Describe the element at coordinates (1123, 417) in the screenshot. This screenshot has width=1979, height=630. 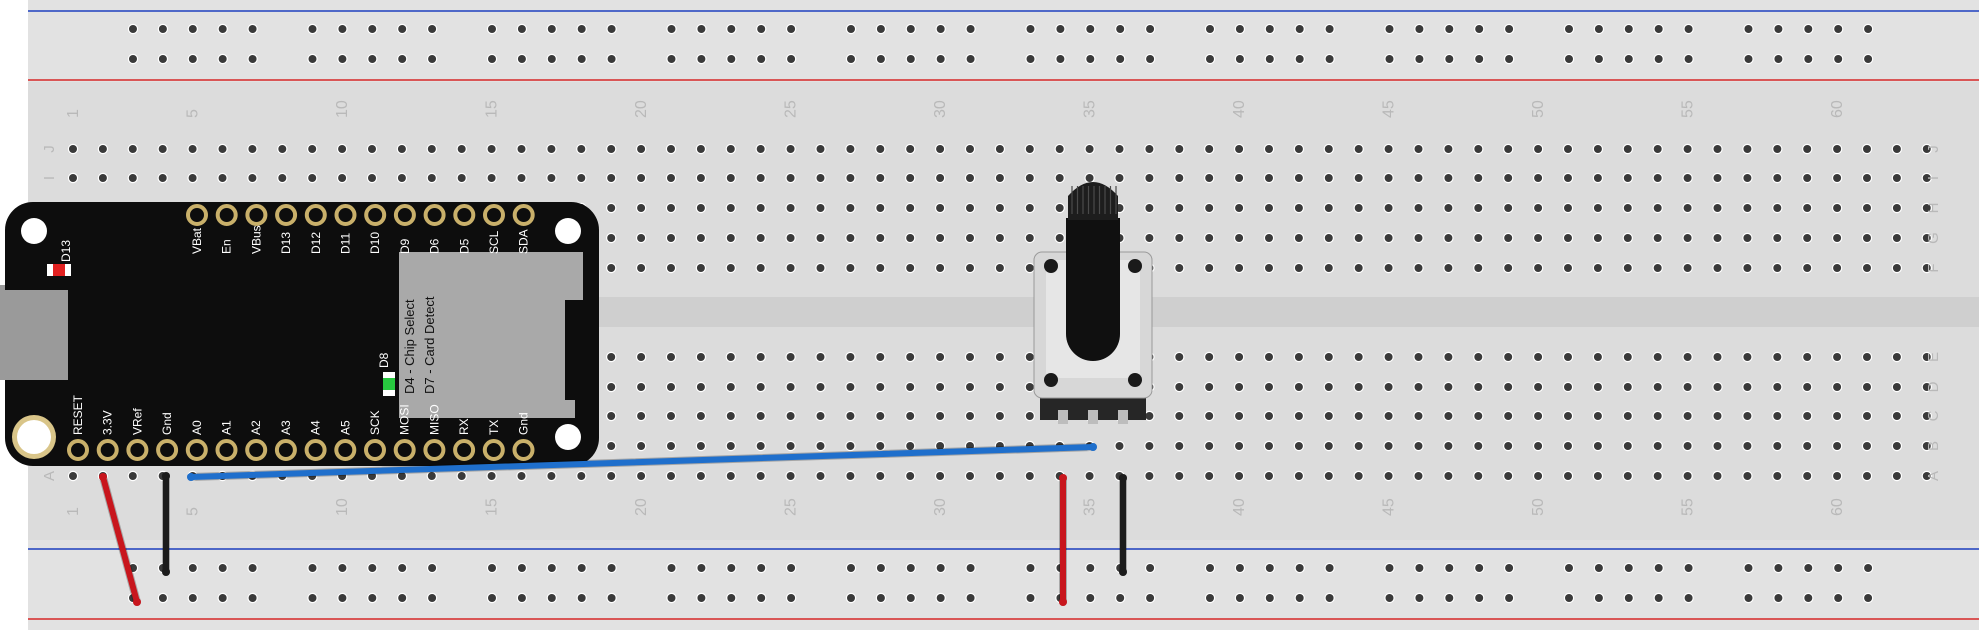
I see `pot-pin` at that location.